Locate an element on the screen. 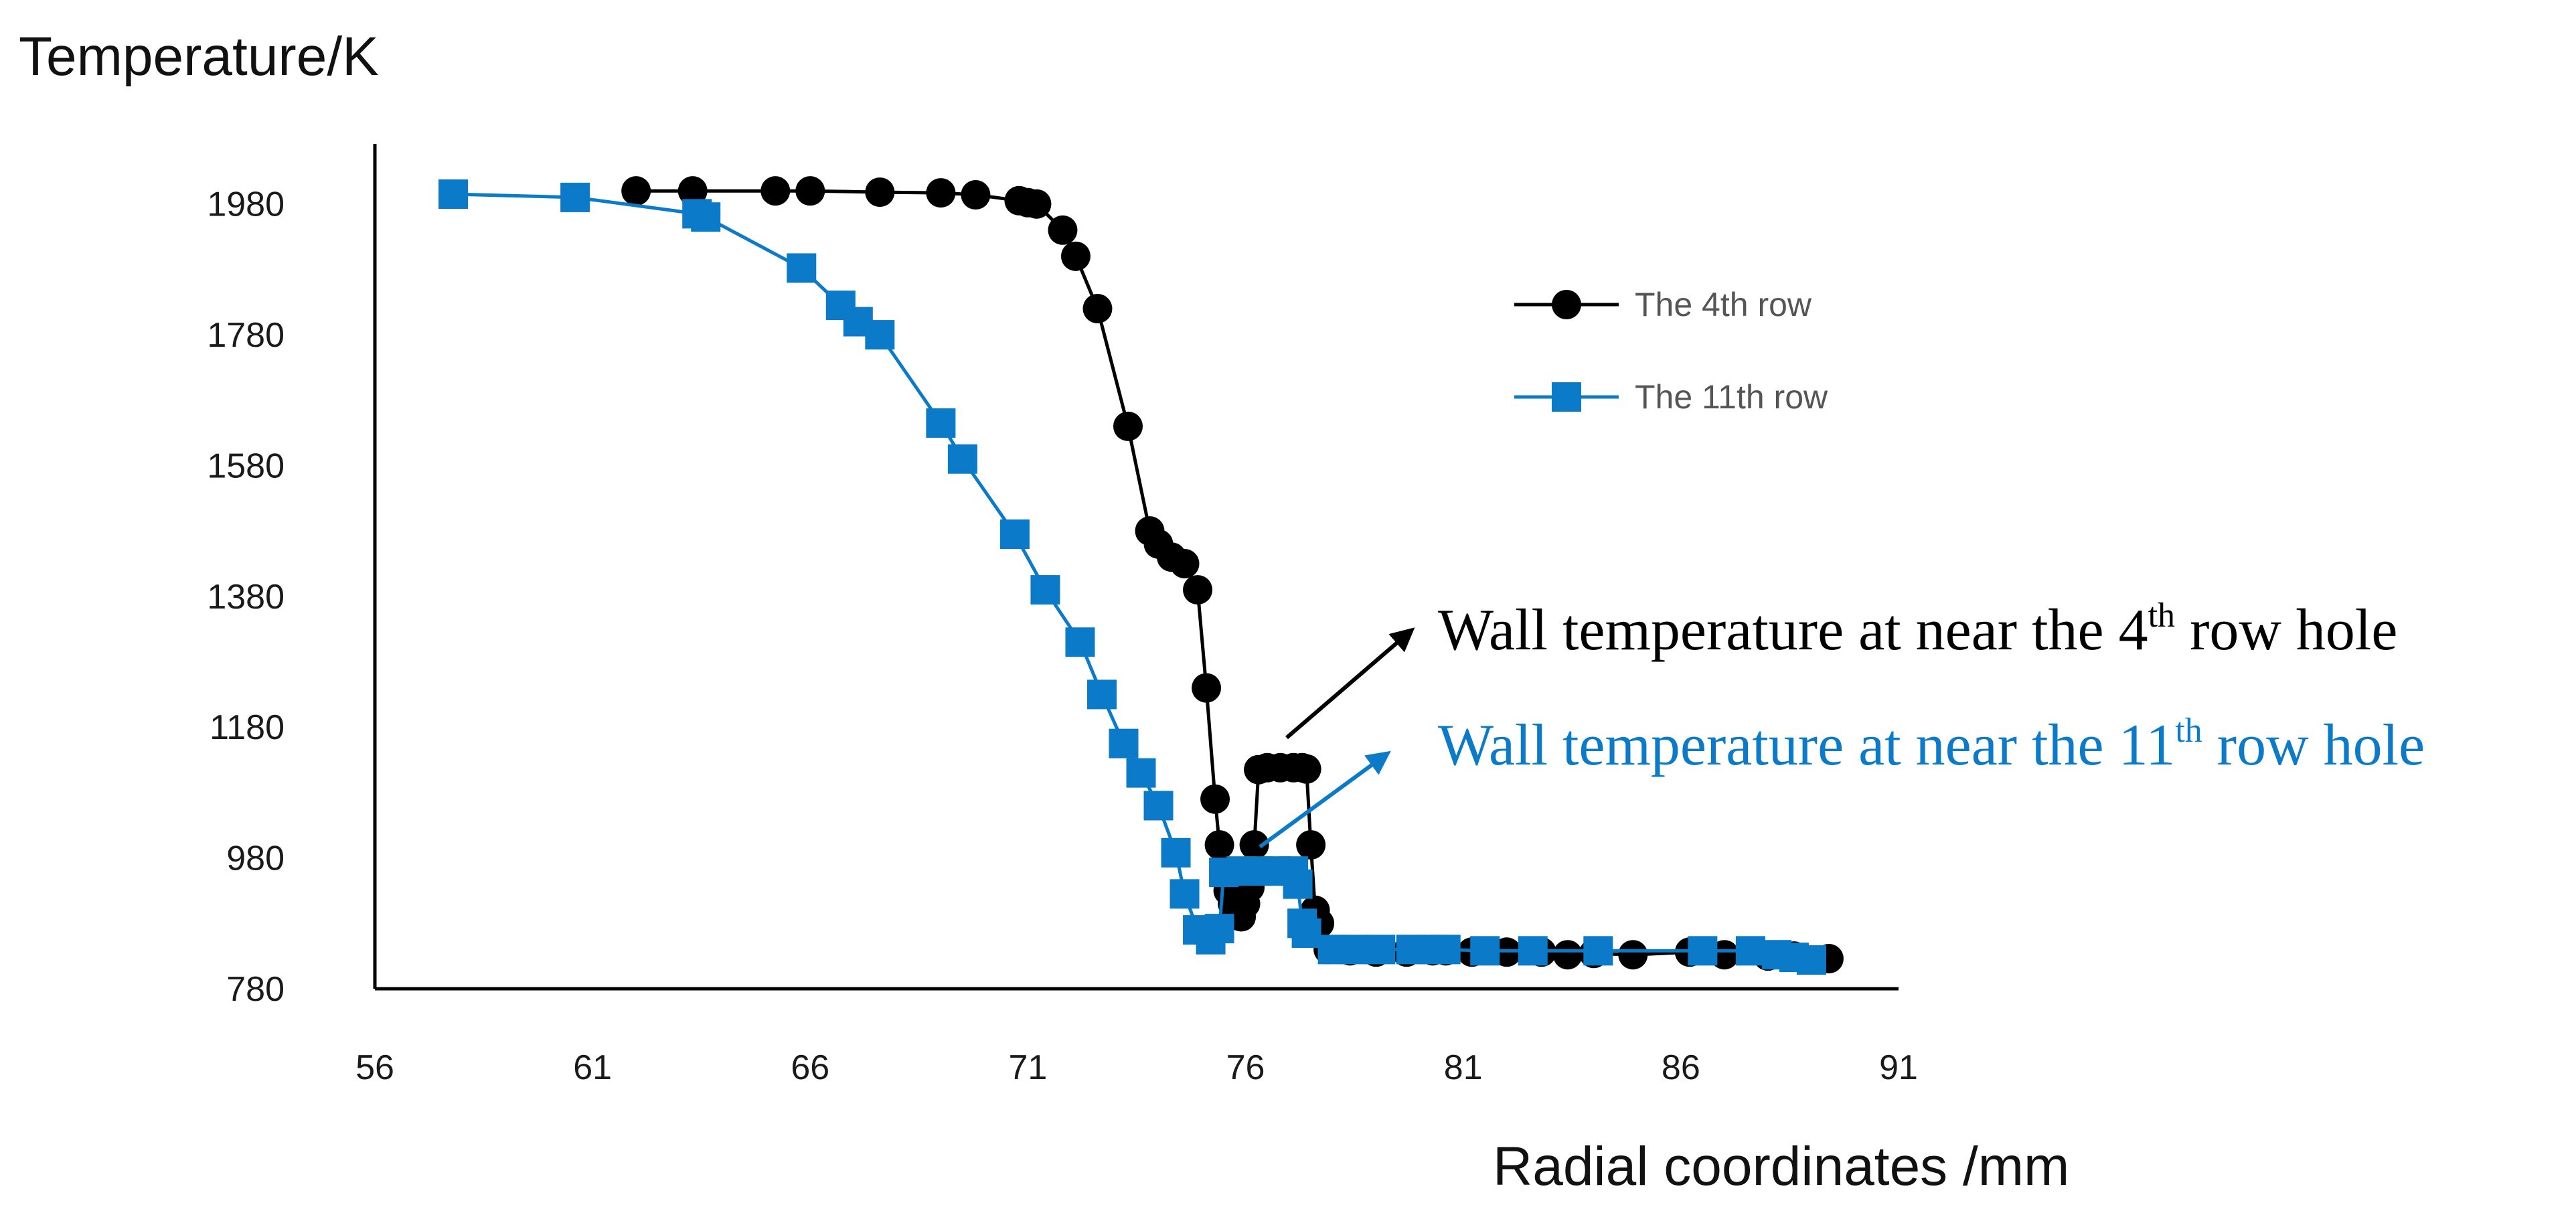 This screenshot has width=2576, height=1211. x-tick-label: 71 is located at coordinates (1029, 1067).